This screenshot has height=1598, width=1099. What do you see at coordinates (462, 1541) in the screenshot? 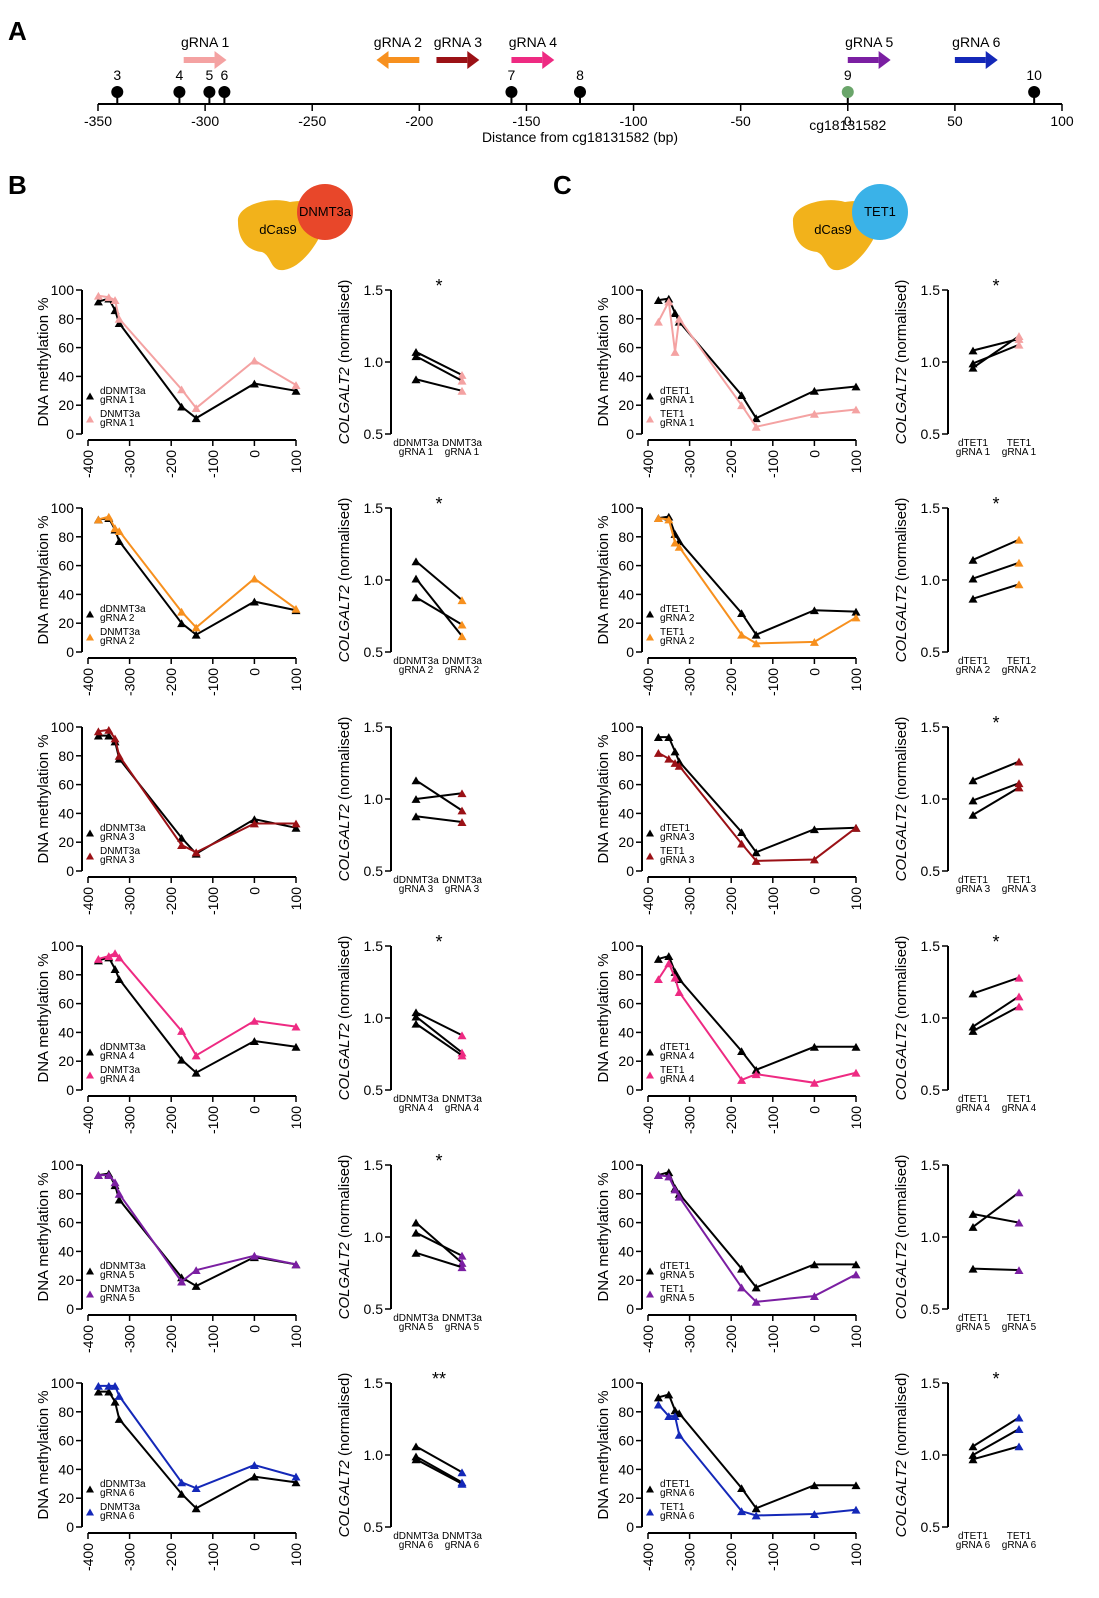
I see `category-label: DNMT3a gRNA 6` at bounding box center [462, 1541].